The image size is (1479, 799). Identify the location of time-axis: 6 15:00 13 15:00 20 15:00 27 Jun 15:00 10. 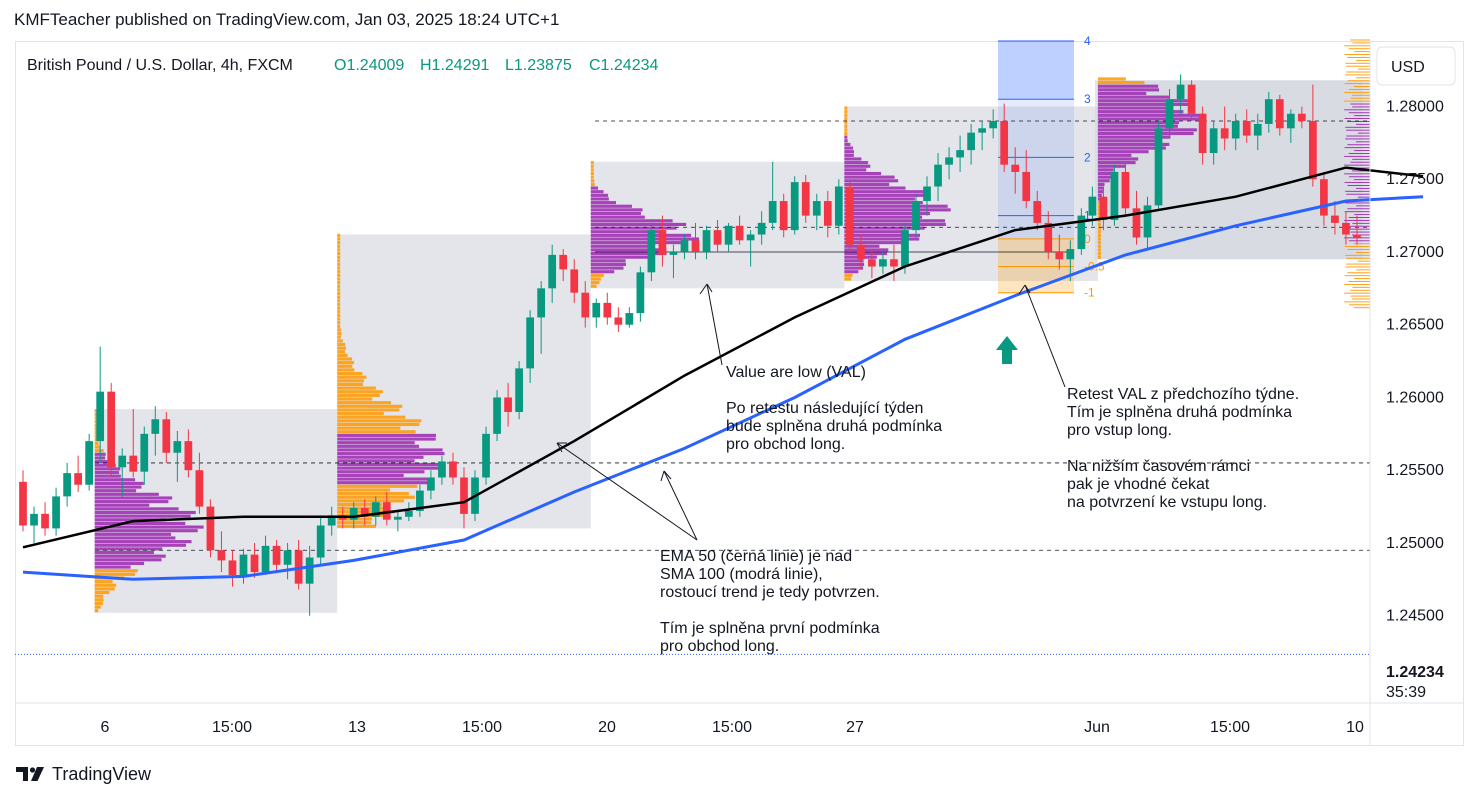
(732, 727).